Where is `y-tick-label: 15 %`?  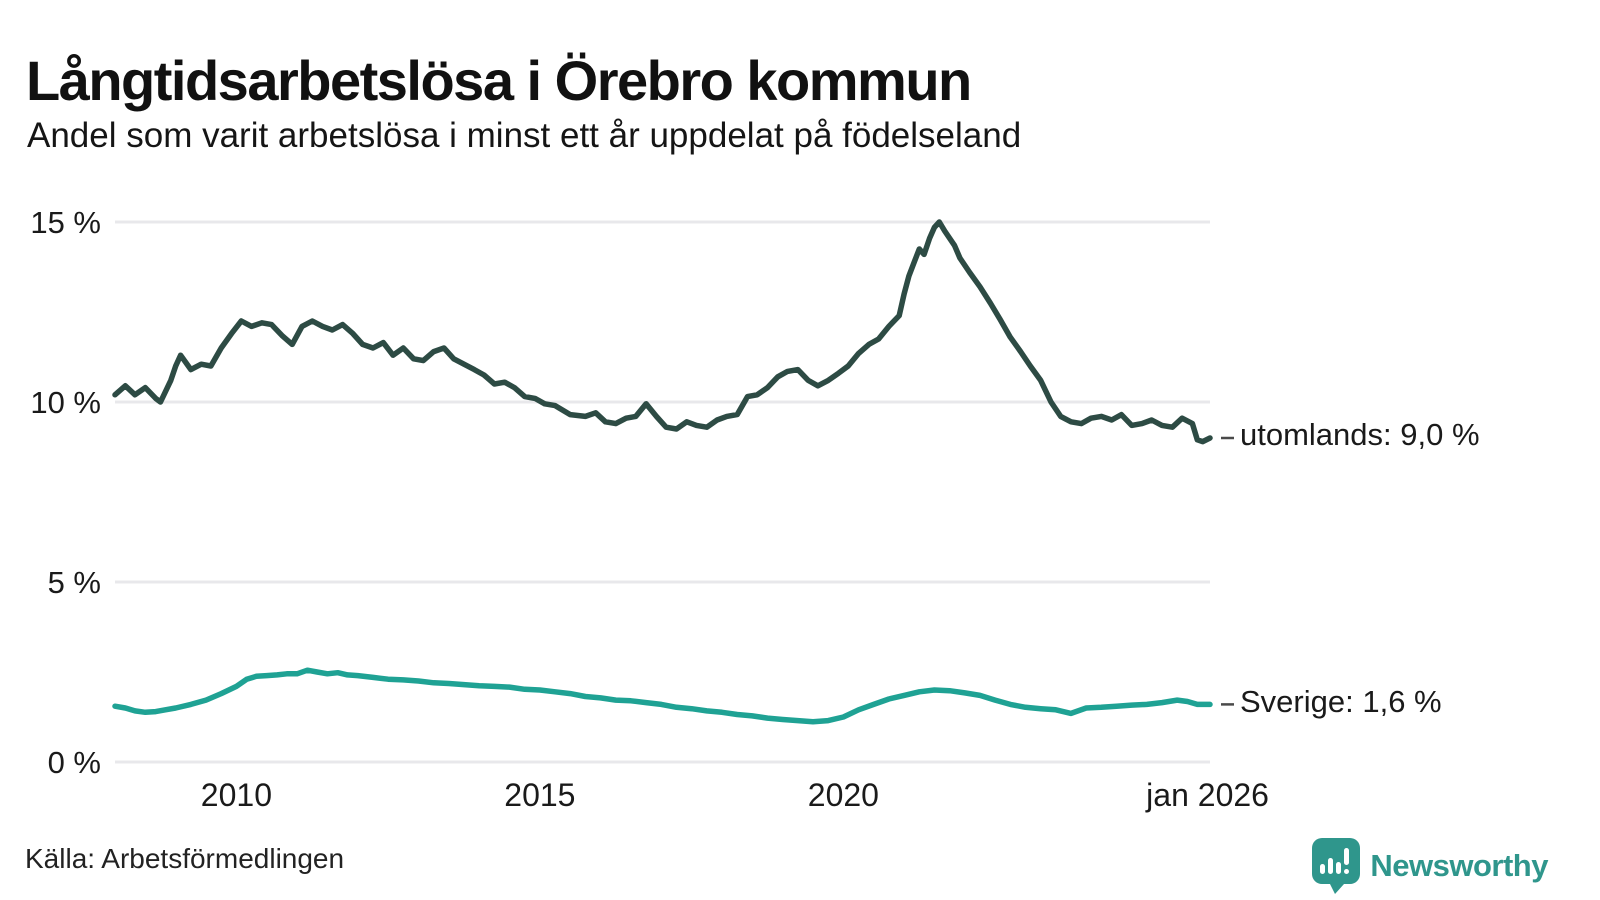 y-tick-label: 15 % is located at coordinates (65, 222).